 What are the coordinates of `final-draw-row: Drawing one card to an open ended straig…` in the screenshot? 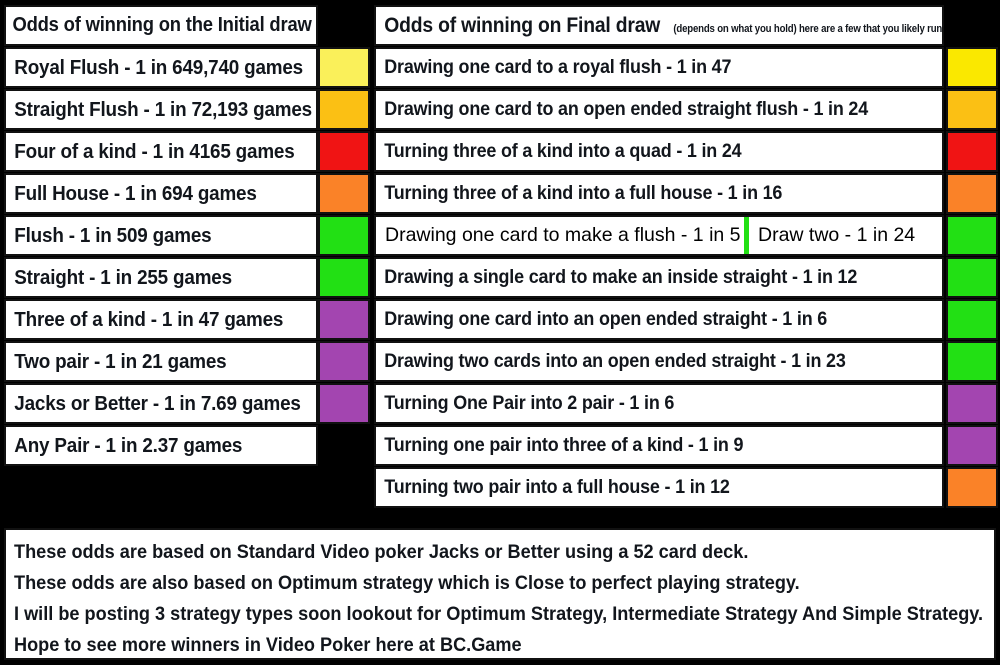 It's located at (659, 109).